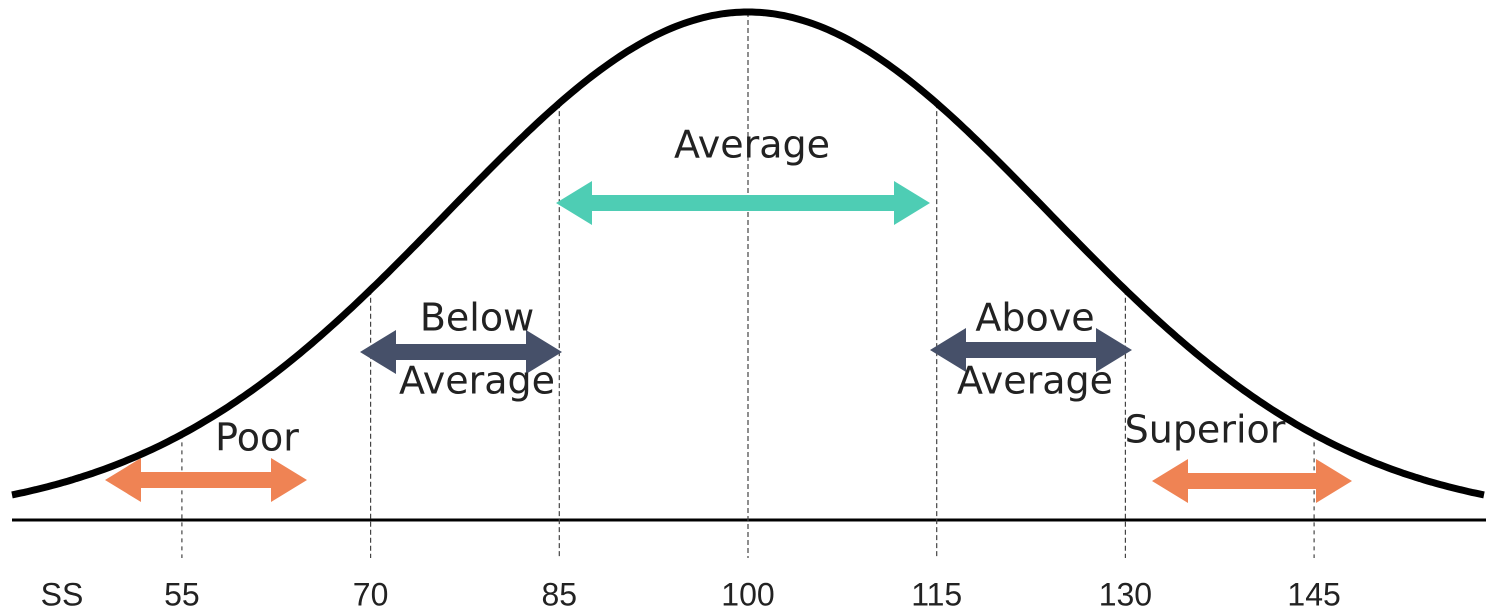  Describe the element at coordinates (371, 594) in the screenshot. I see `tick-label: 70` at that location.